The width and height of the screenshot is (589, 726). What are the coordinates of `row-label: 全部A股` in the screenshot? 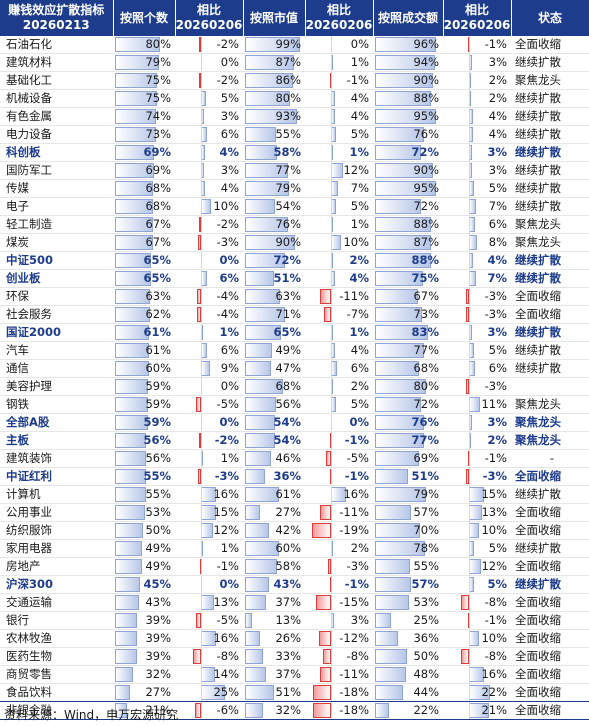 It's located at (56, 422).